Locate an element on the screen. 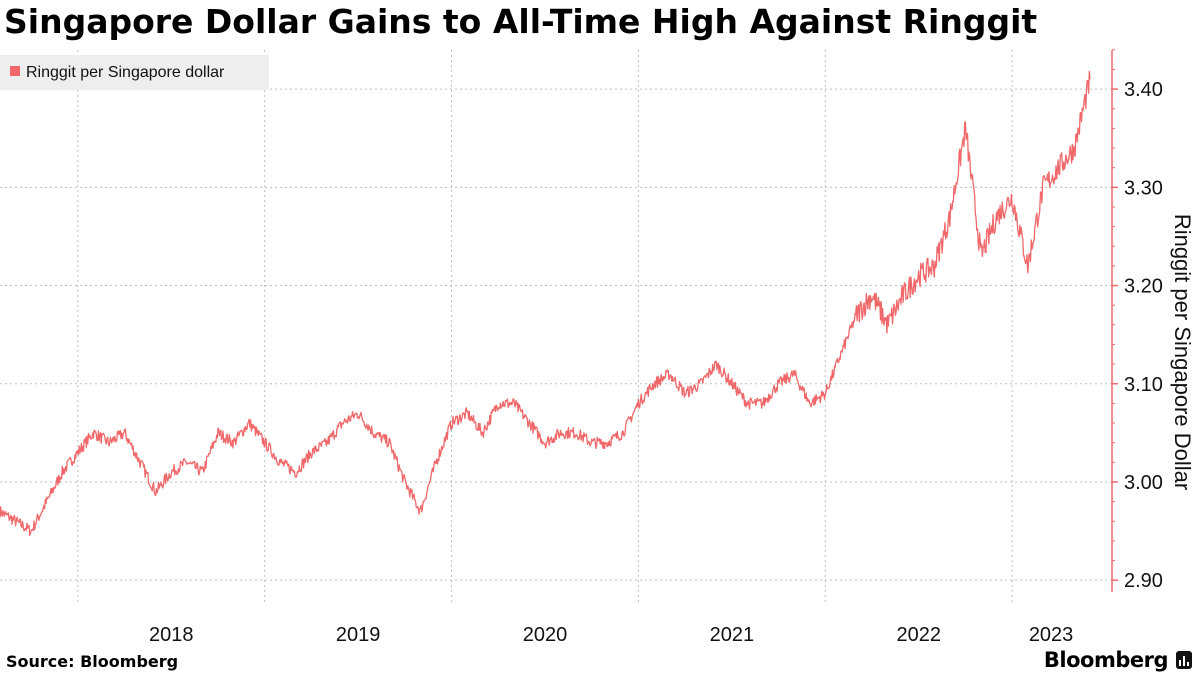 This screenshot has width=1200, height=675. y-tick-label: 3.10 is located at coordinates (1143, 385).